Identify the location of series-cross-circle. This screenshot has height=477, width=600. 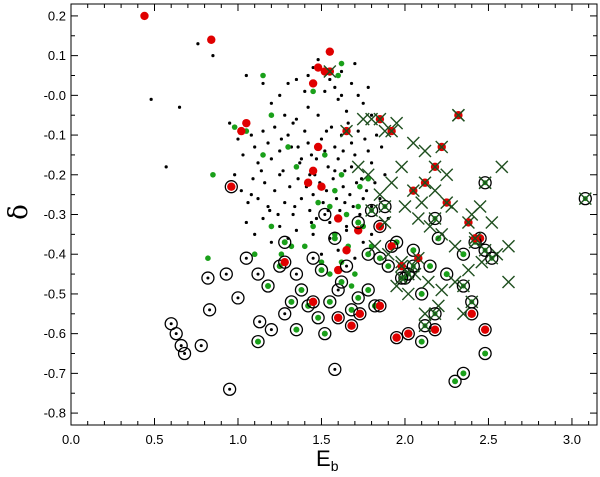
(478, 254).